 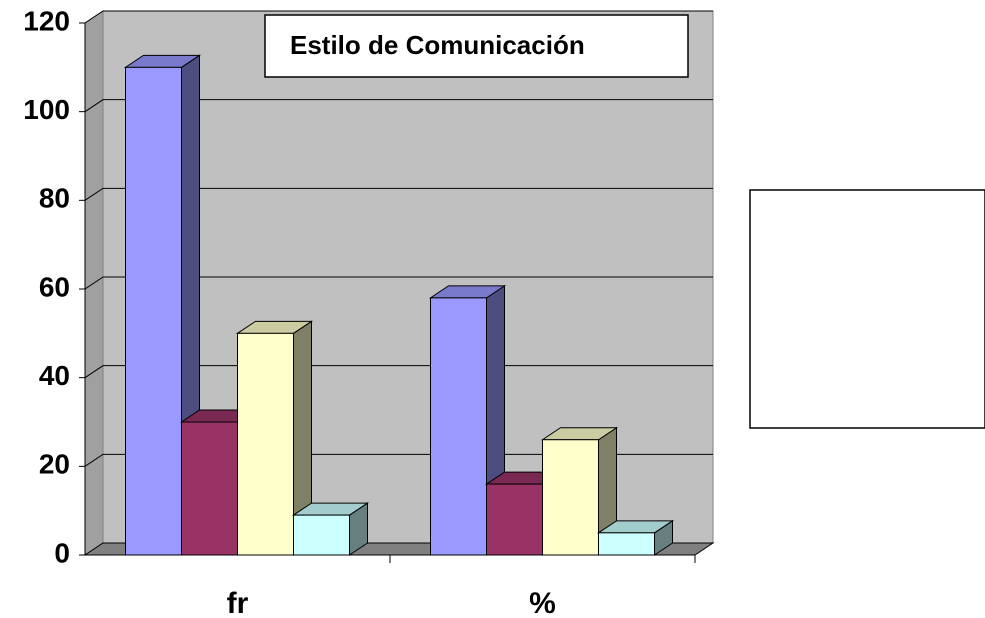 I want to click on x-tick-label: fr, so click(x=238, y=602).